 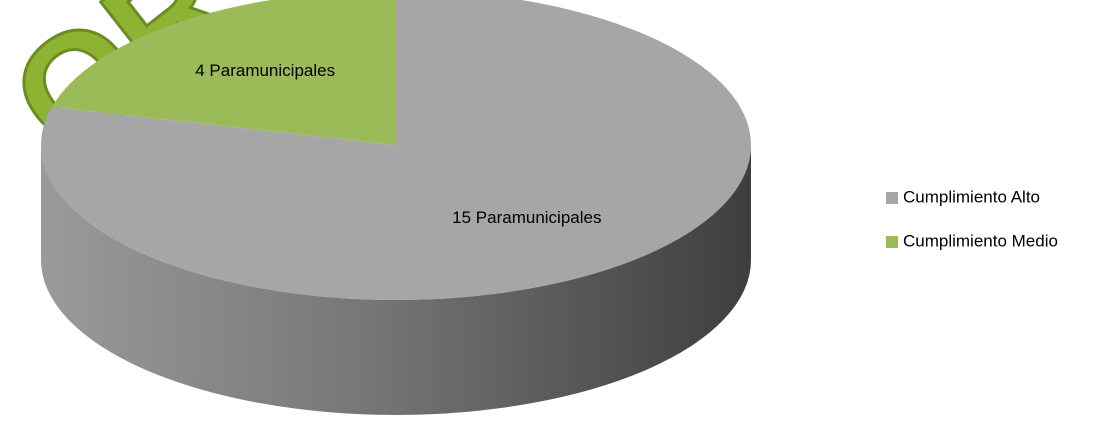 I want to click on legend-label: Cumplimiento Medio, so click(x=980, y=240).